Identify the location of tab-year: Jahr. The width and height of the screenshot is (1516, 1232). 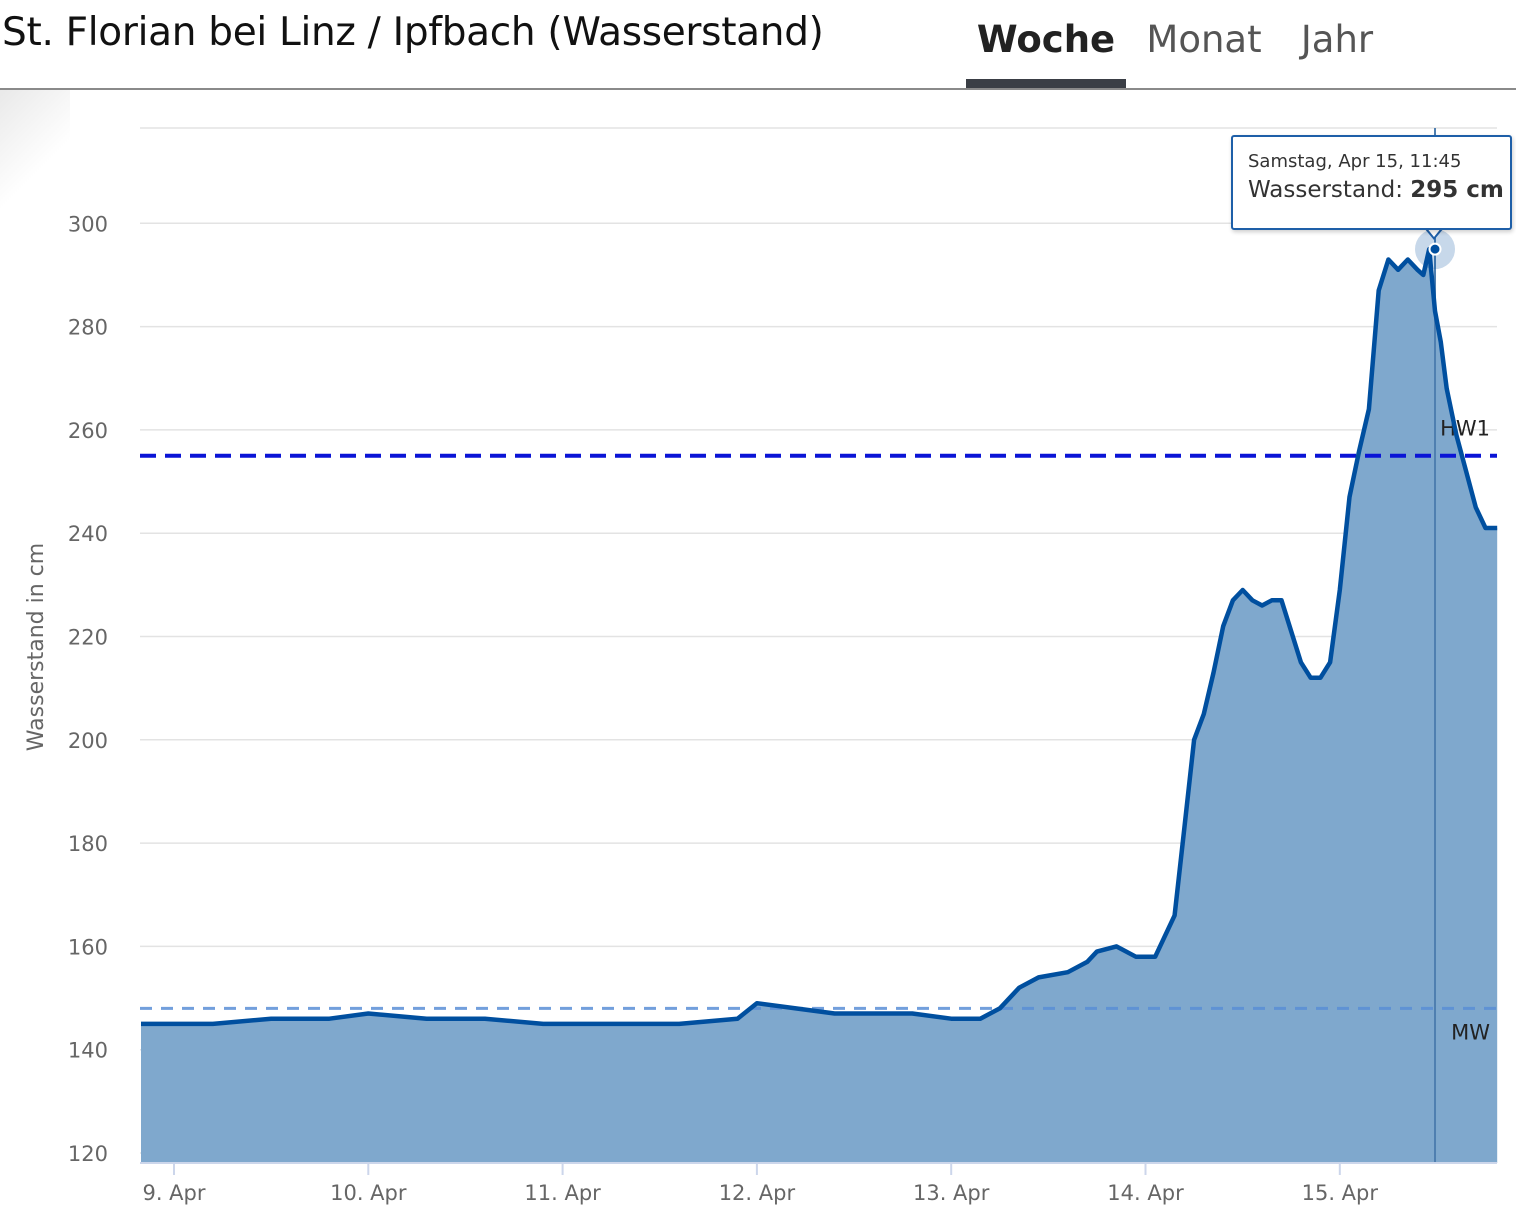
(1337, 39).